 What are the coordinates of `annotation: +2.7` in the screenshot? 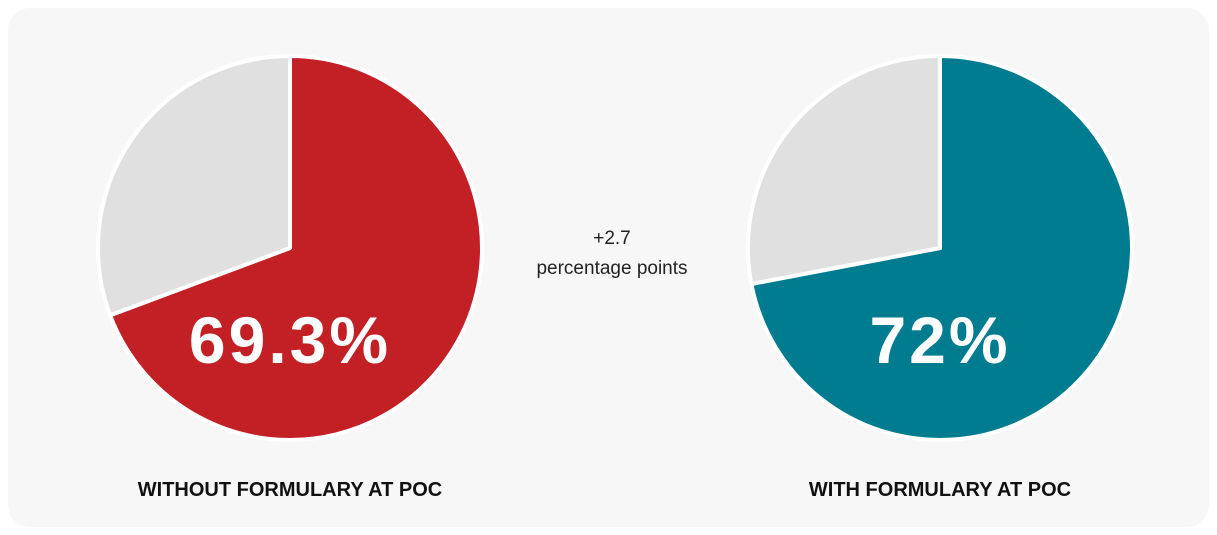 It's located at (612, 238).